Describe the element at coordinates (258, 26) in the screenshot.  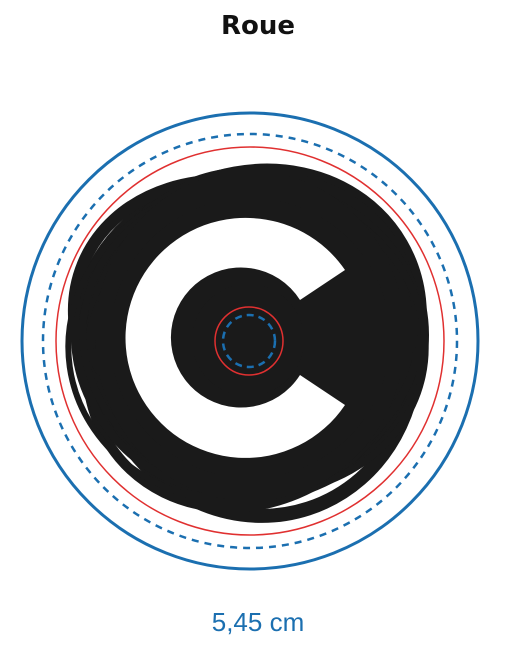
I see `page-title: Roue` at that location.